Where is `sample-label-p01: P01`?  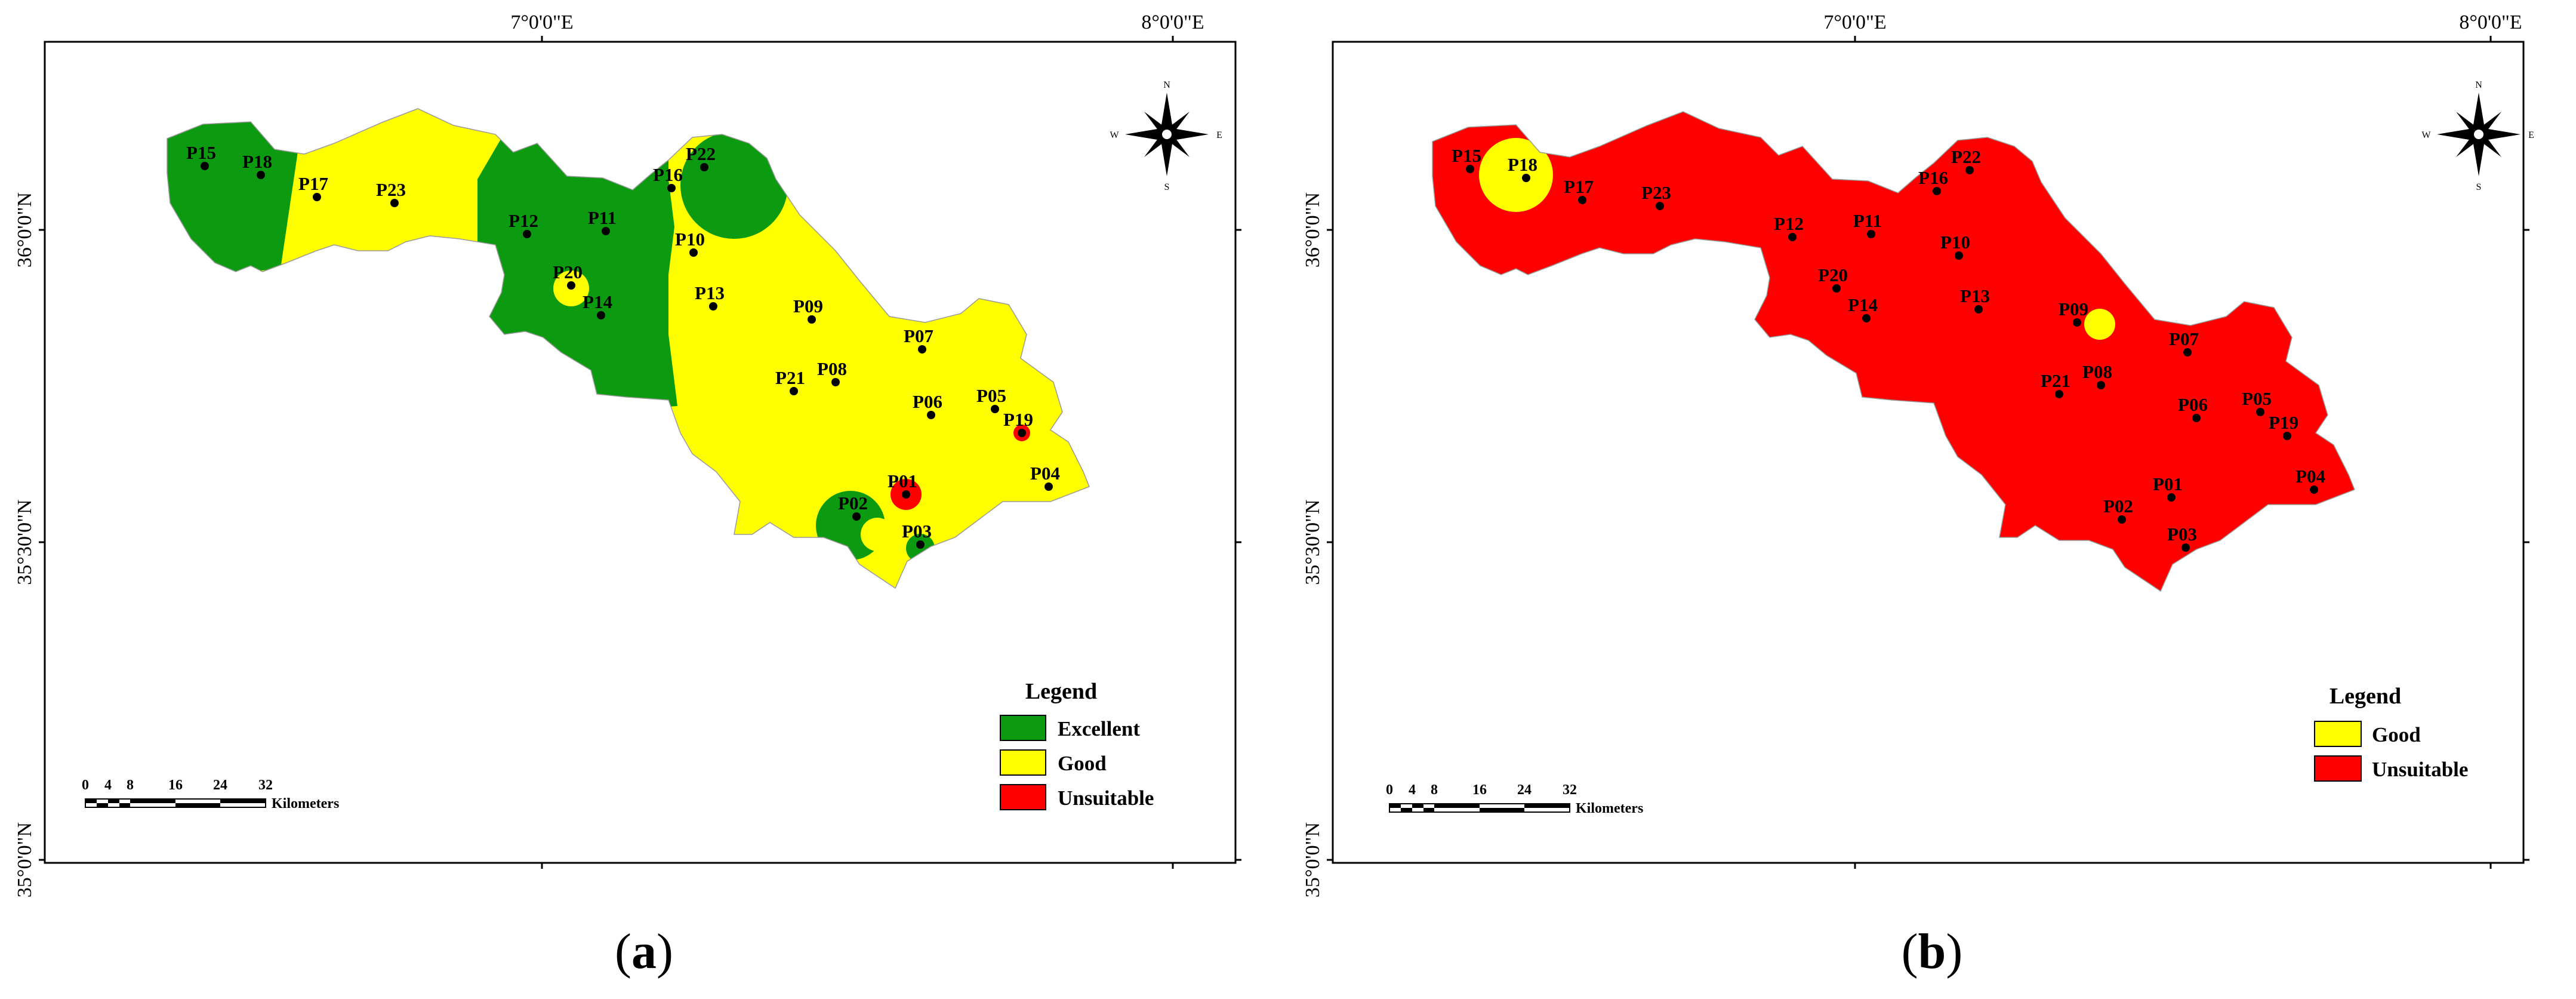
sample-label-p01: P01 is located at coordinates (902, 481).